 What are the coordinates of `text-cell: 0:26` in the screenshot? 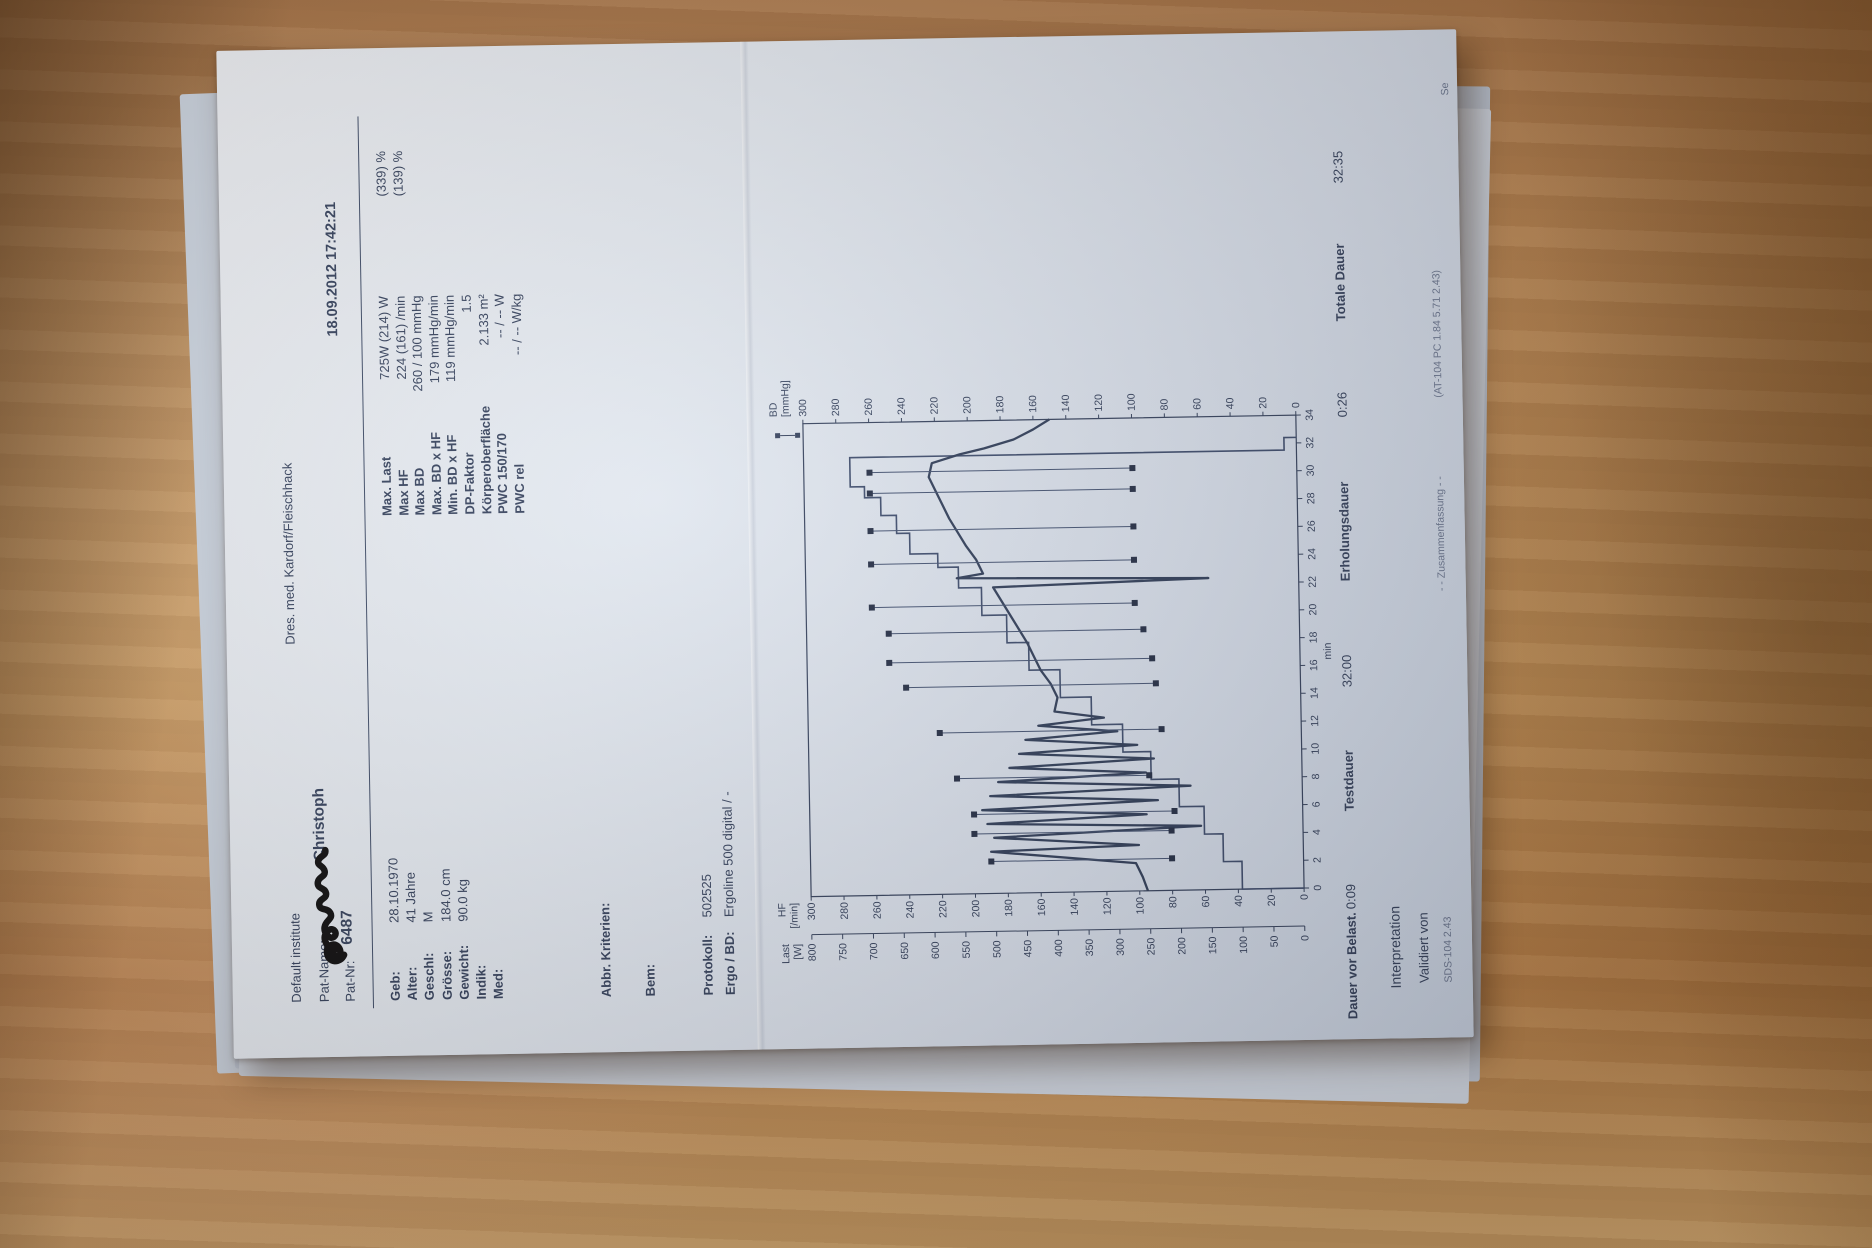 It's located at (1342, 404).